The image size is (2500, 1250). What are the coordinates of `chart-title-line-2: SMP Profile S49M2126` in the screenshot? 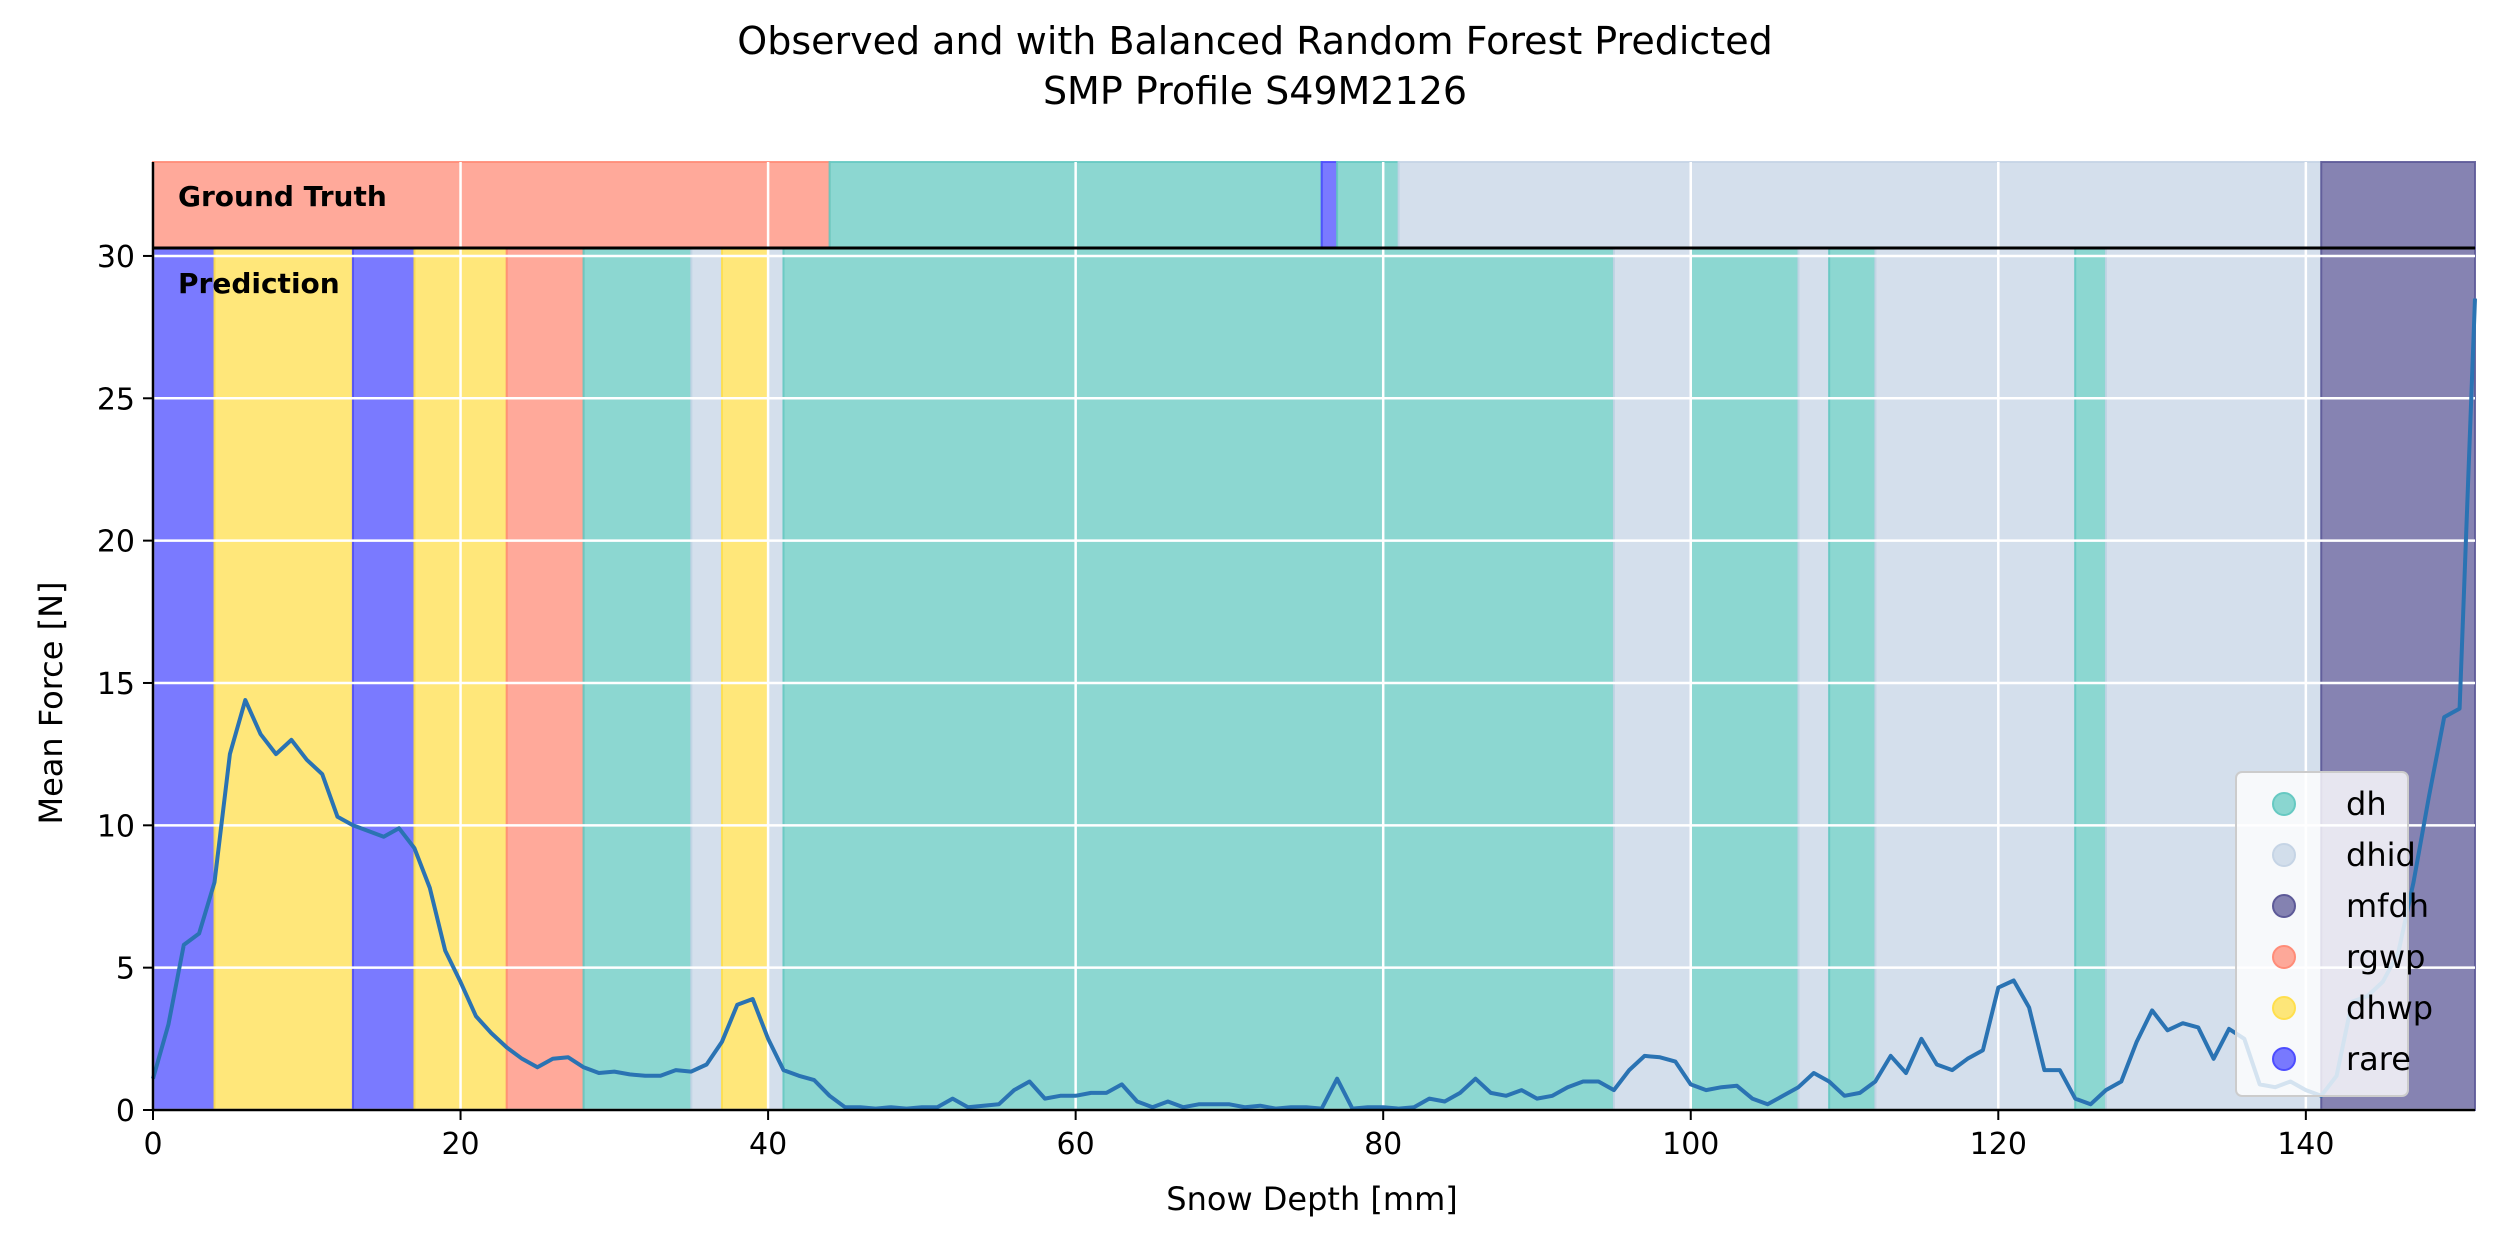 It's located at (1255, 91).